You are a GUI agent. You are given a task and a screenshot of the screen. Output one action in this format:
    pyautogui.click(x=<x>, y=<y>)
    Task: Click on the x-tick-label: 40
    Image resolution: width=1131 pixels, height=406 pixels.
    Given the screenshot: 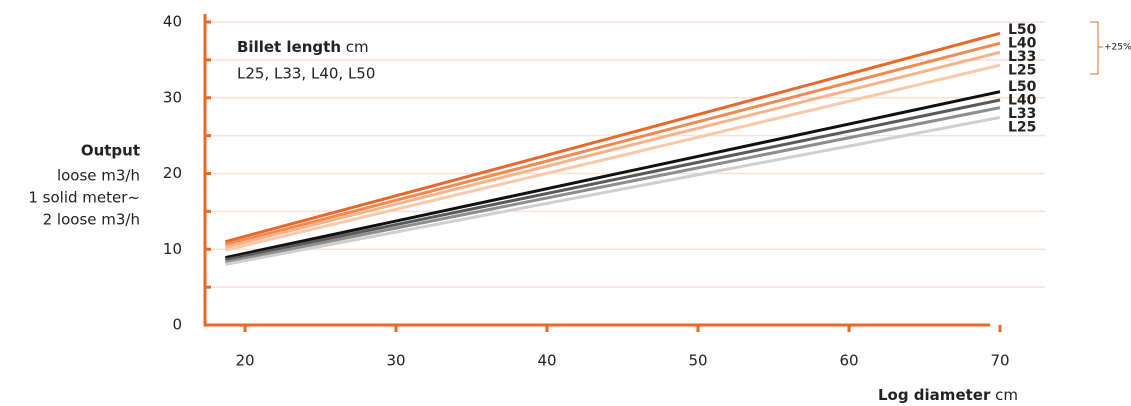 What is the action you would take?
    pyautogui.click(x=546, y=361)
    